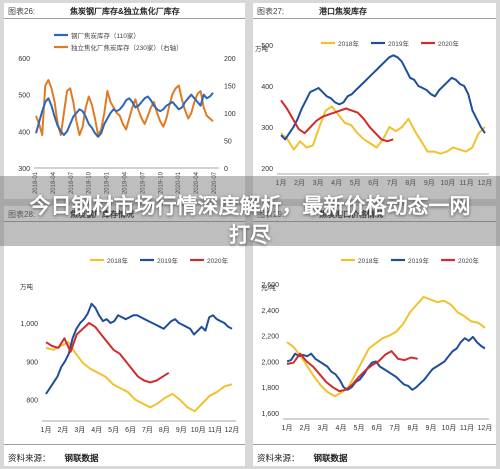 The height and width of the screenshot is (469, 500). What do you see at coordinates (230, 87) in the screenshot?
I see `y-right-tick-label: 150` at bounding box center [230, 87].